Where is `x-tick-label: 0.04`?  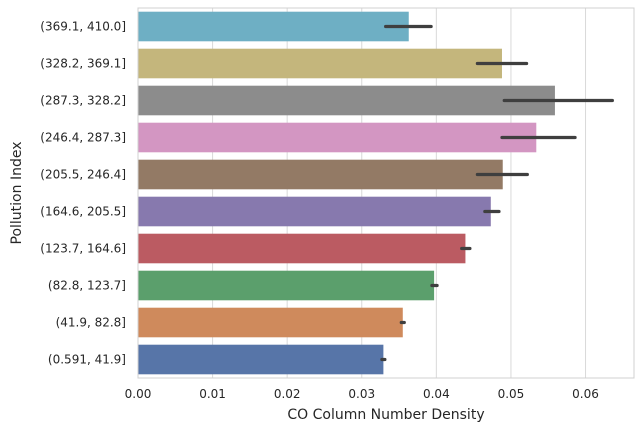 x-tick-label: 0.04 is located at coordinates (436, 394).